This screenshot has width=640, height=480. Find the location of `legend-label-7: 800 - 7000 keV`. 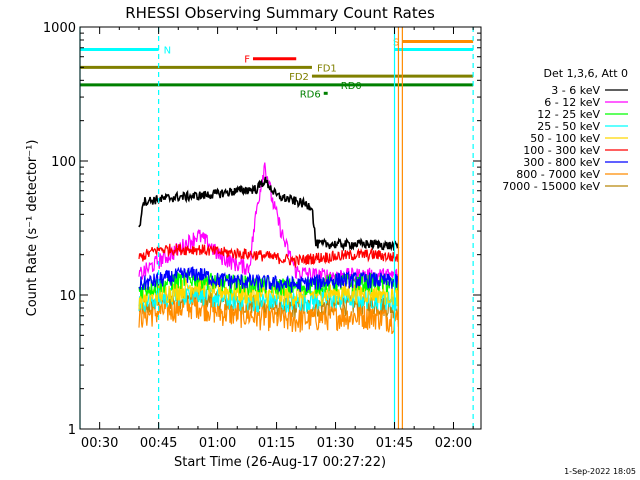

legend-label-7: 800 - 7000 keV is located at coordinates (558, 174).